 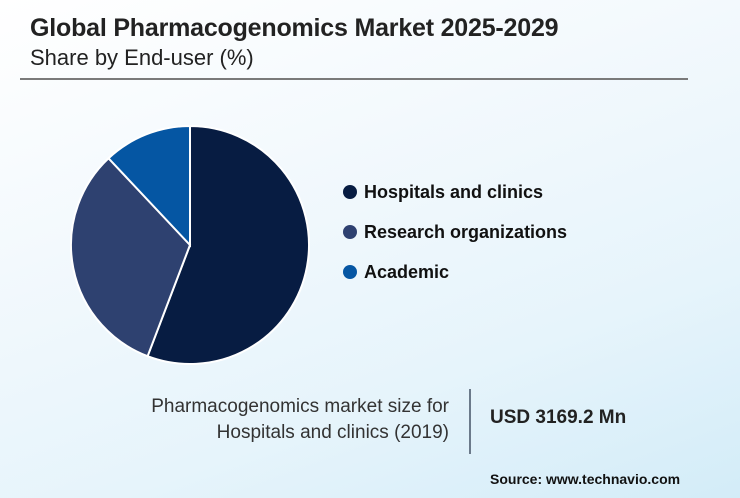 I want to click on title-divider, so click(x=354, y=79).